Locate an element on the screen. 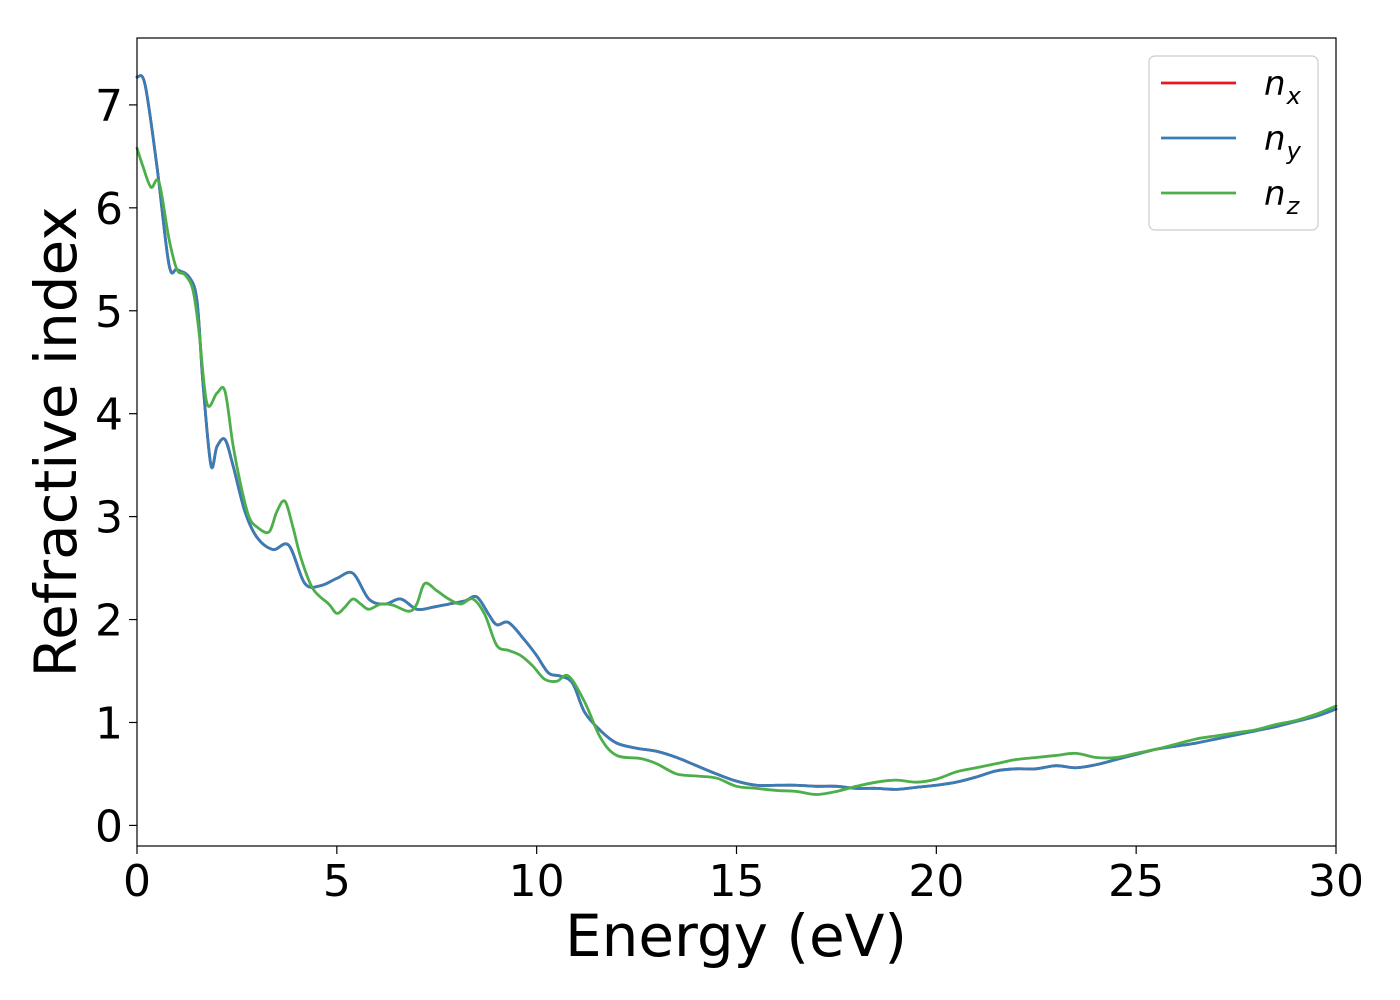  legend-label-n-x: nx is located at coordinates (1283, 87).